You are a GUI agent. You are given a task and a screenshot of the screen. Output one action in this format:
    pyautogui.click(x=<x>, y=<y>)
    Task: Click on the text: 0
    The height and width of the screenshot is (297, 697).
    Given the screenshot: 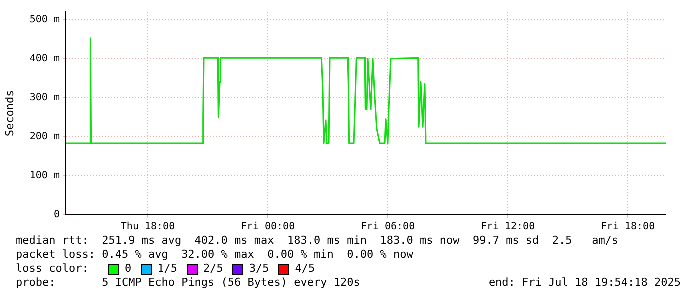 What is the action you would take?
    pyautogui.click(x=128, y=269)
    